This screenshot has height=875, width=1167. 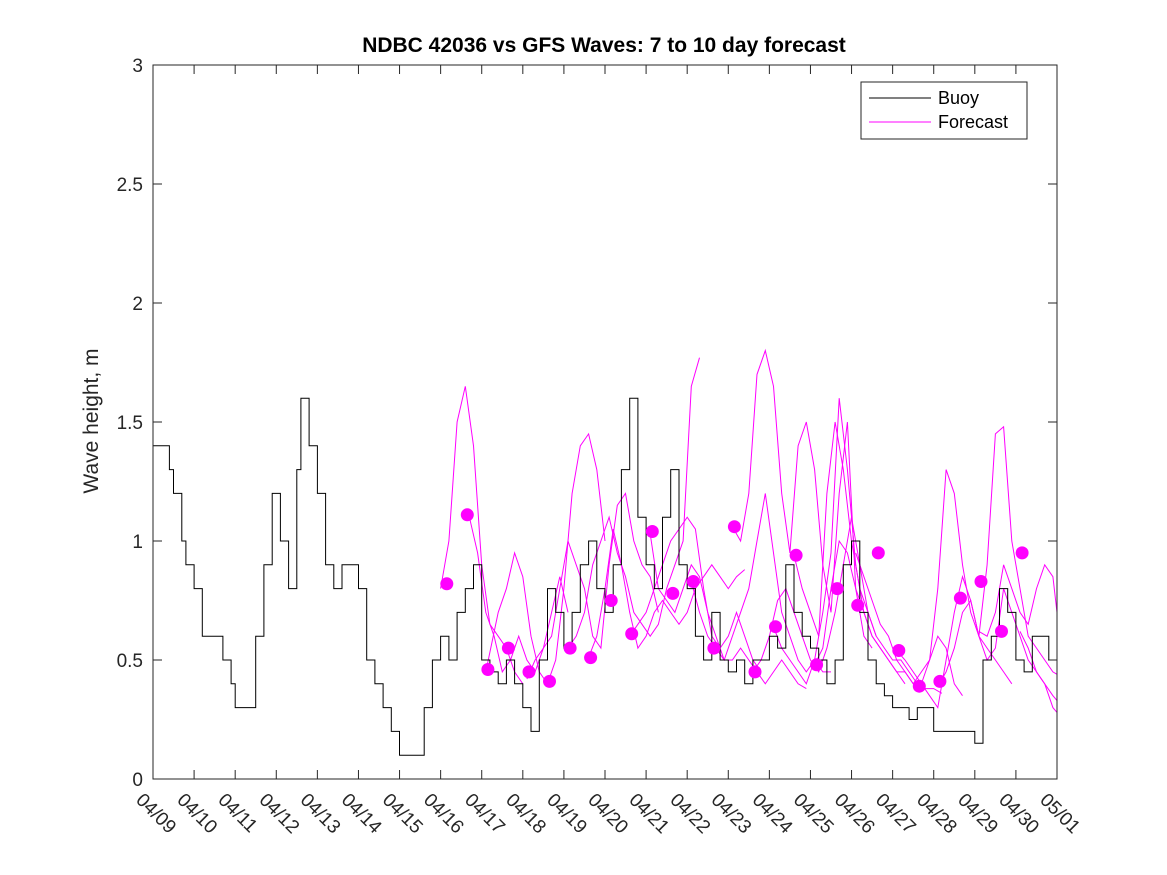 What do you see at coordinates (137, 304) in the screenshot?
I see `y-tick-label-4: 2` at bounding box center [137, 304].